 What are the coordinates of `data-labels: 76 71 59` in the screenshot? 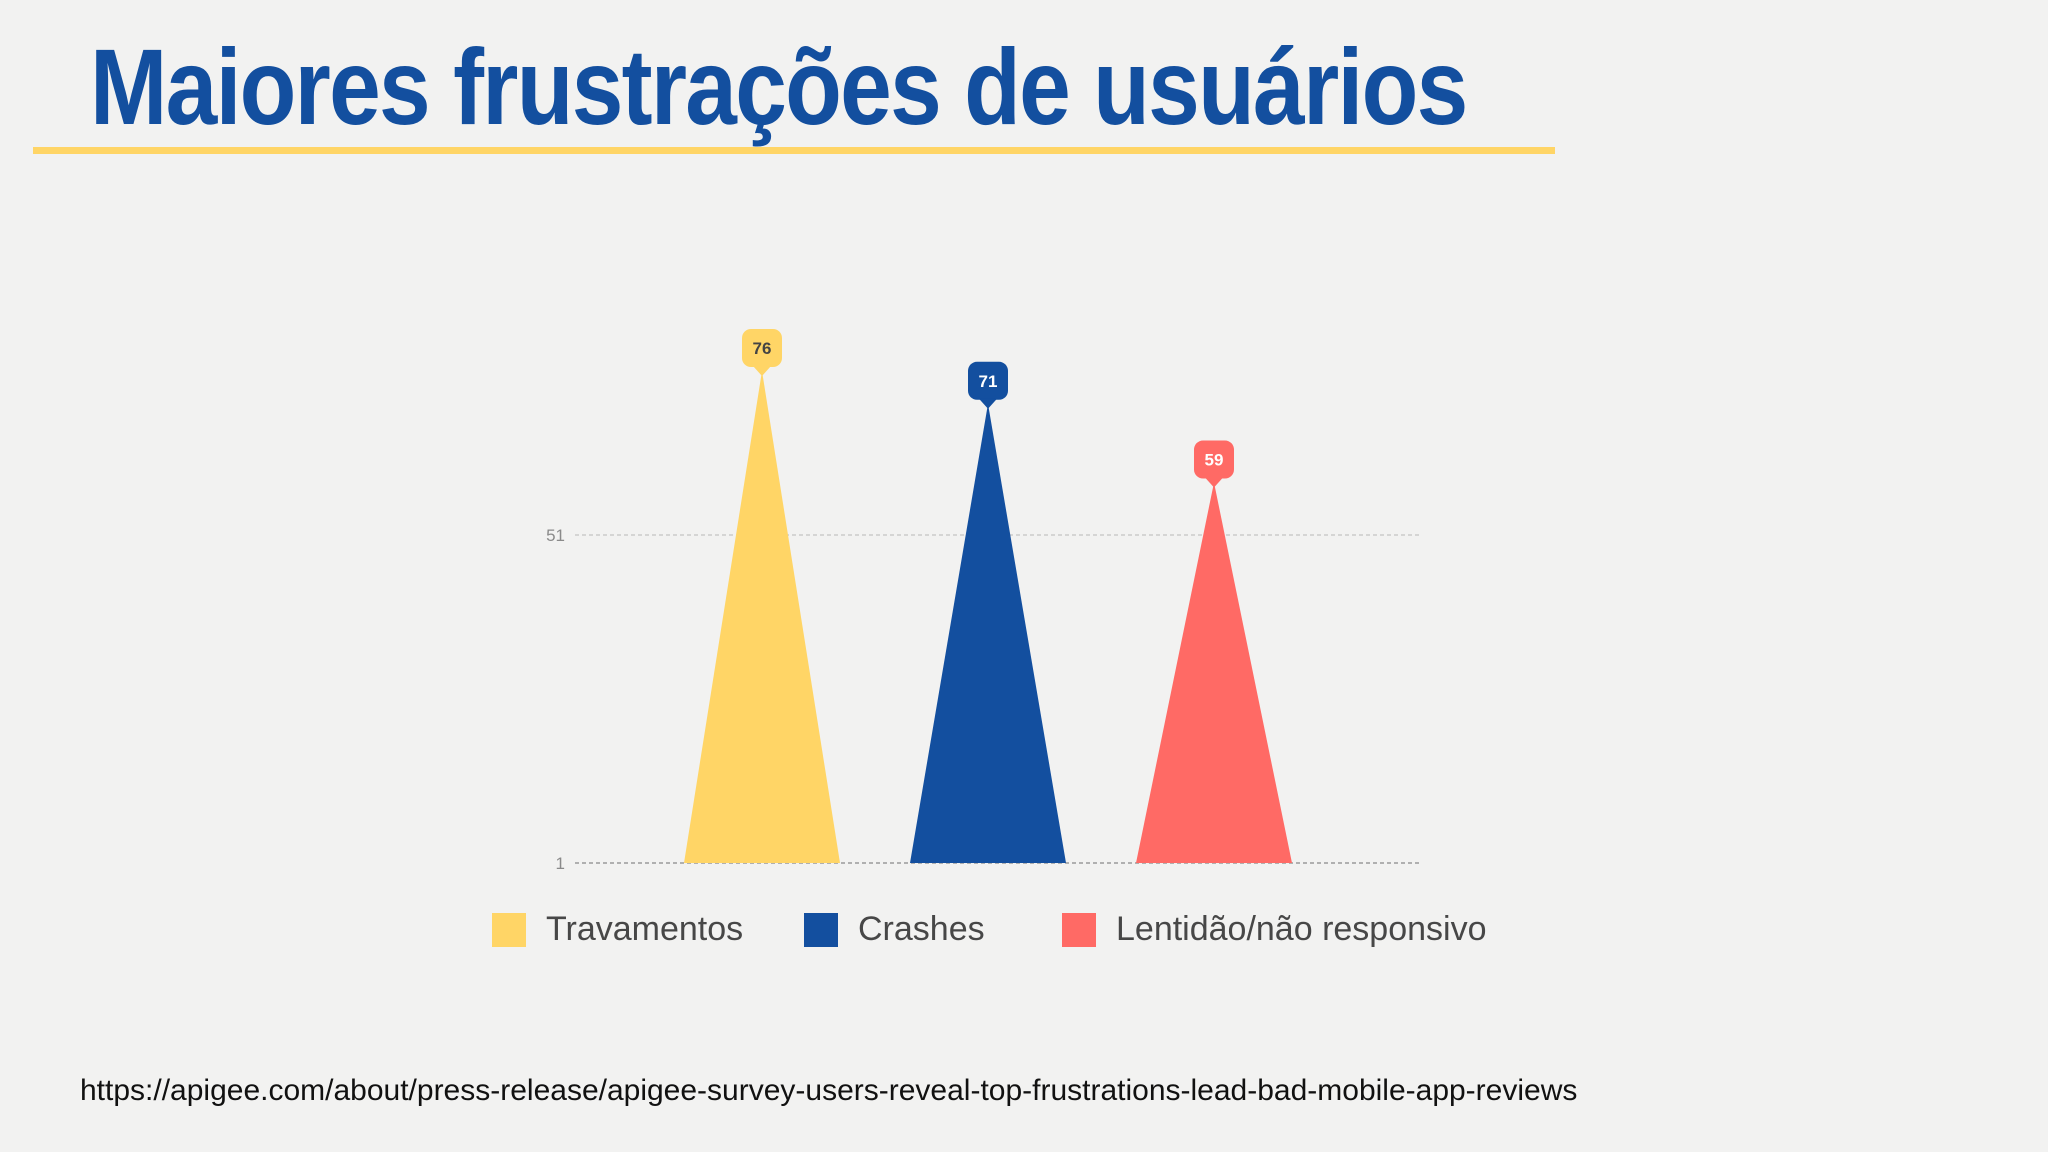 It's located at (988, 408).